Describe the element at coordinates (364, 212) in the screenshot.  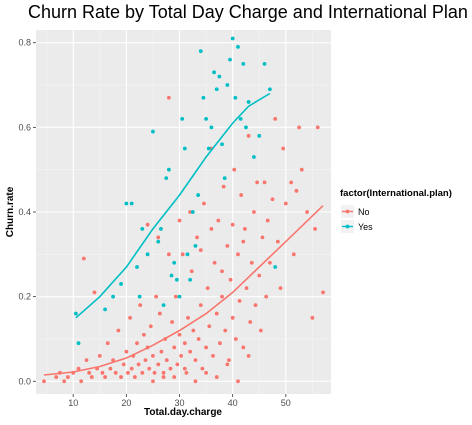
I see `legend-label-no: No` at that location.